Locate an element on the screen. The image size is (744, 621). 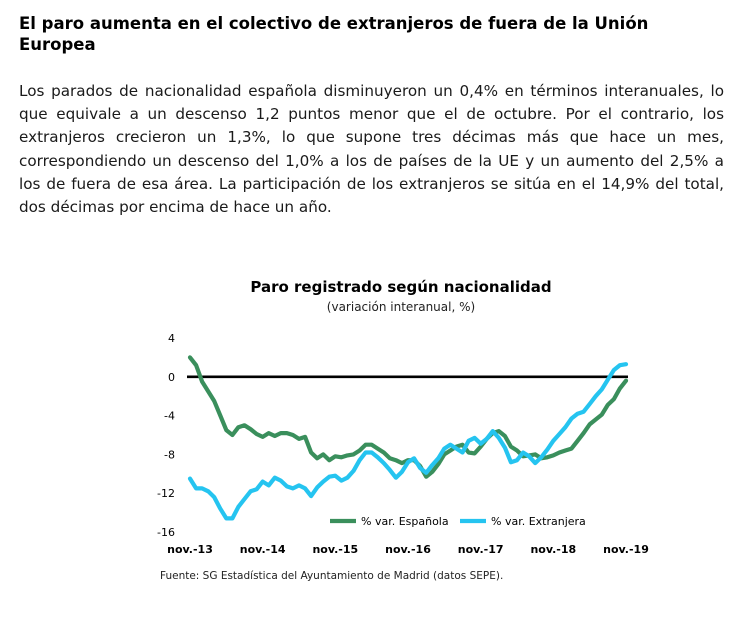
chart-subtitle: (variación interanual, %) is located at coordinates (401, 307).